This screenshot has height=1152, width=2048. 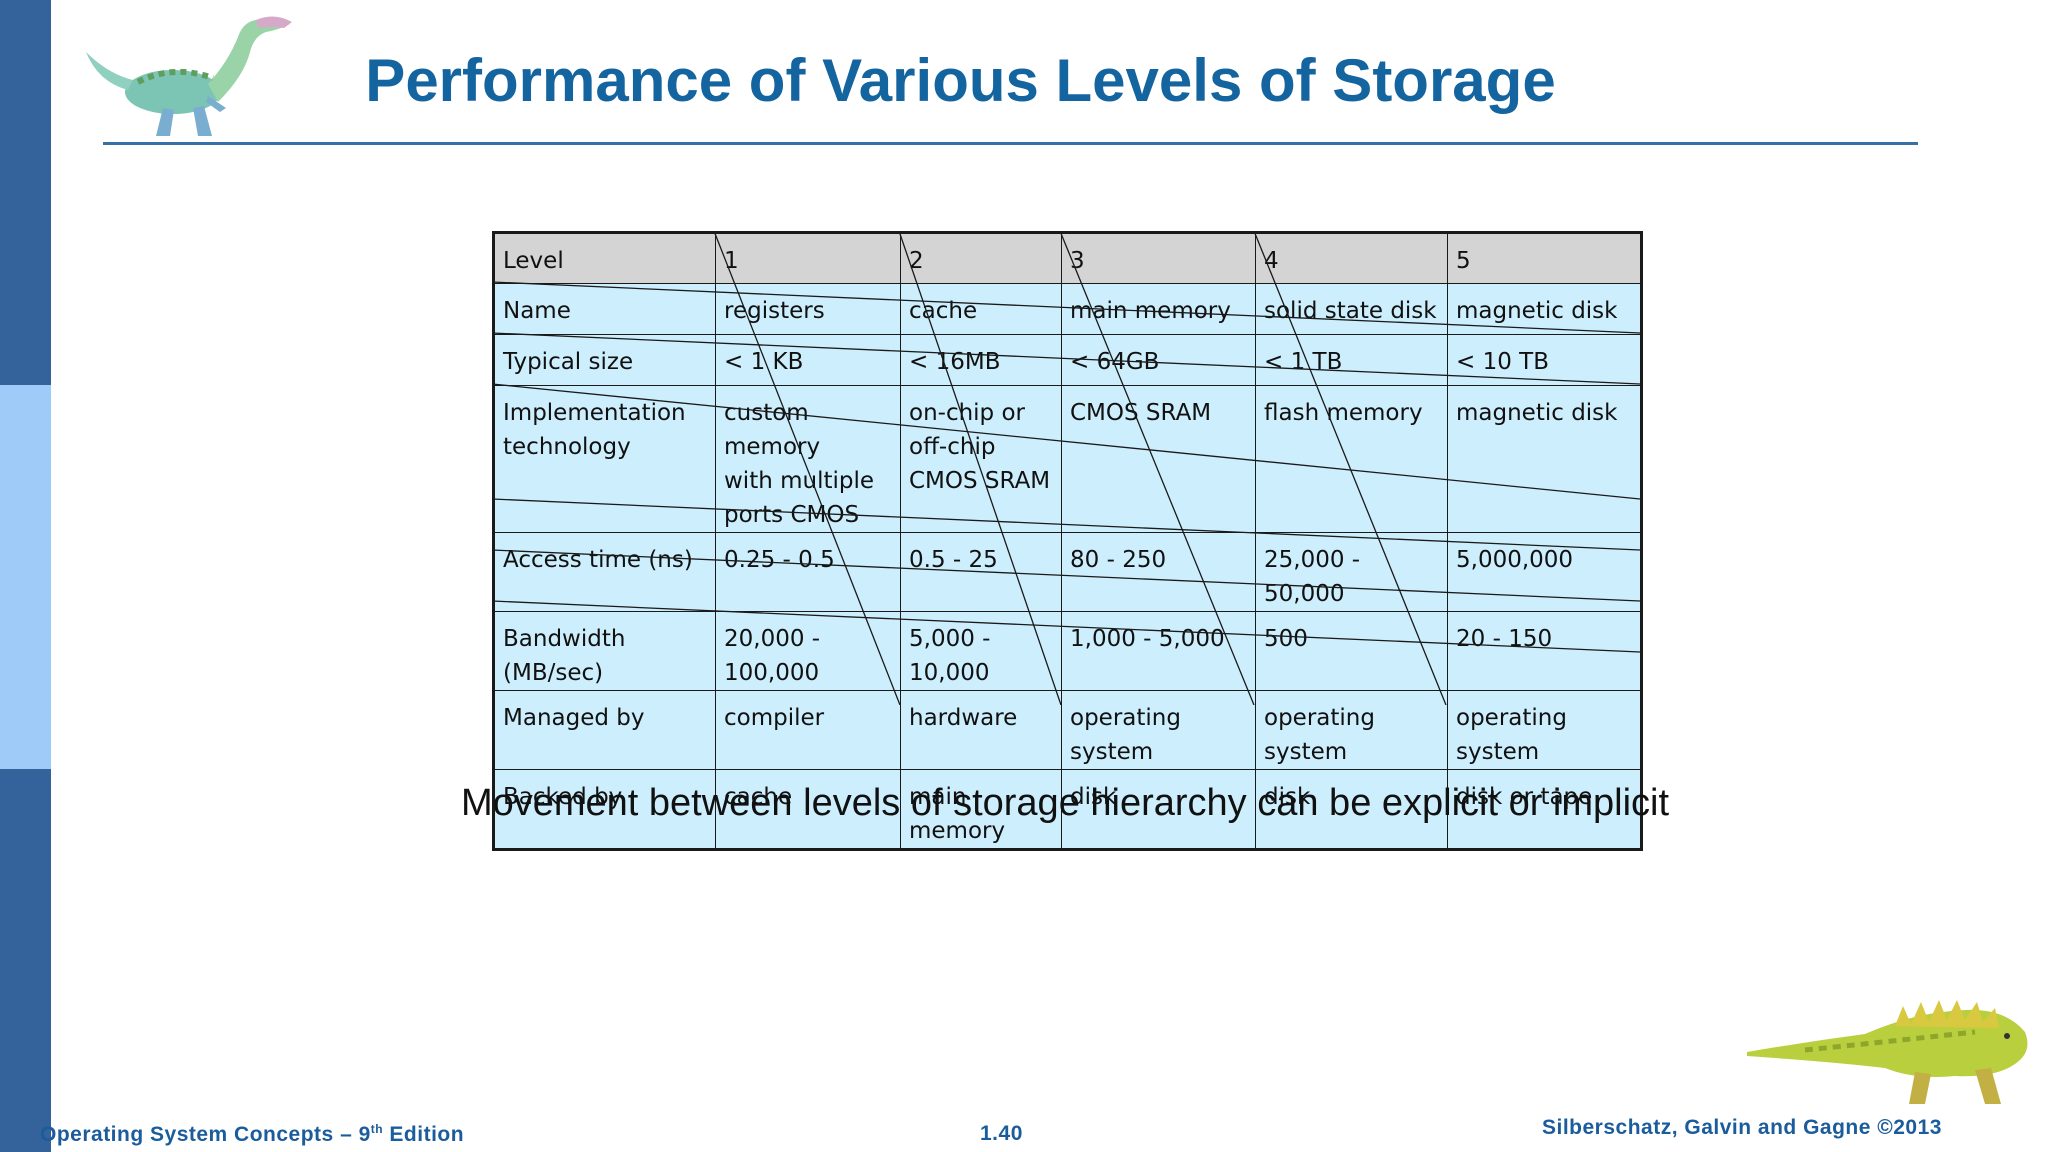 What do you see at coordinates (808, 730) in the screenshot?
I see `table-cell: compiler` at bounding box center [808, 730].